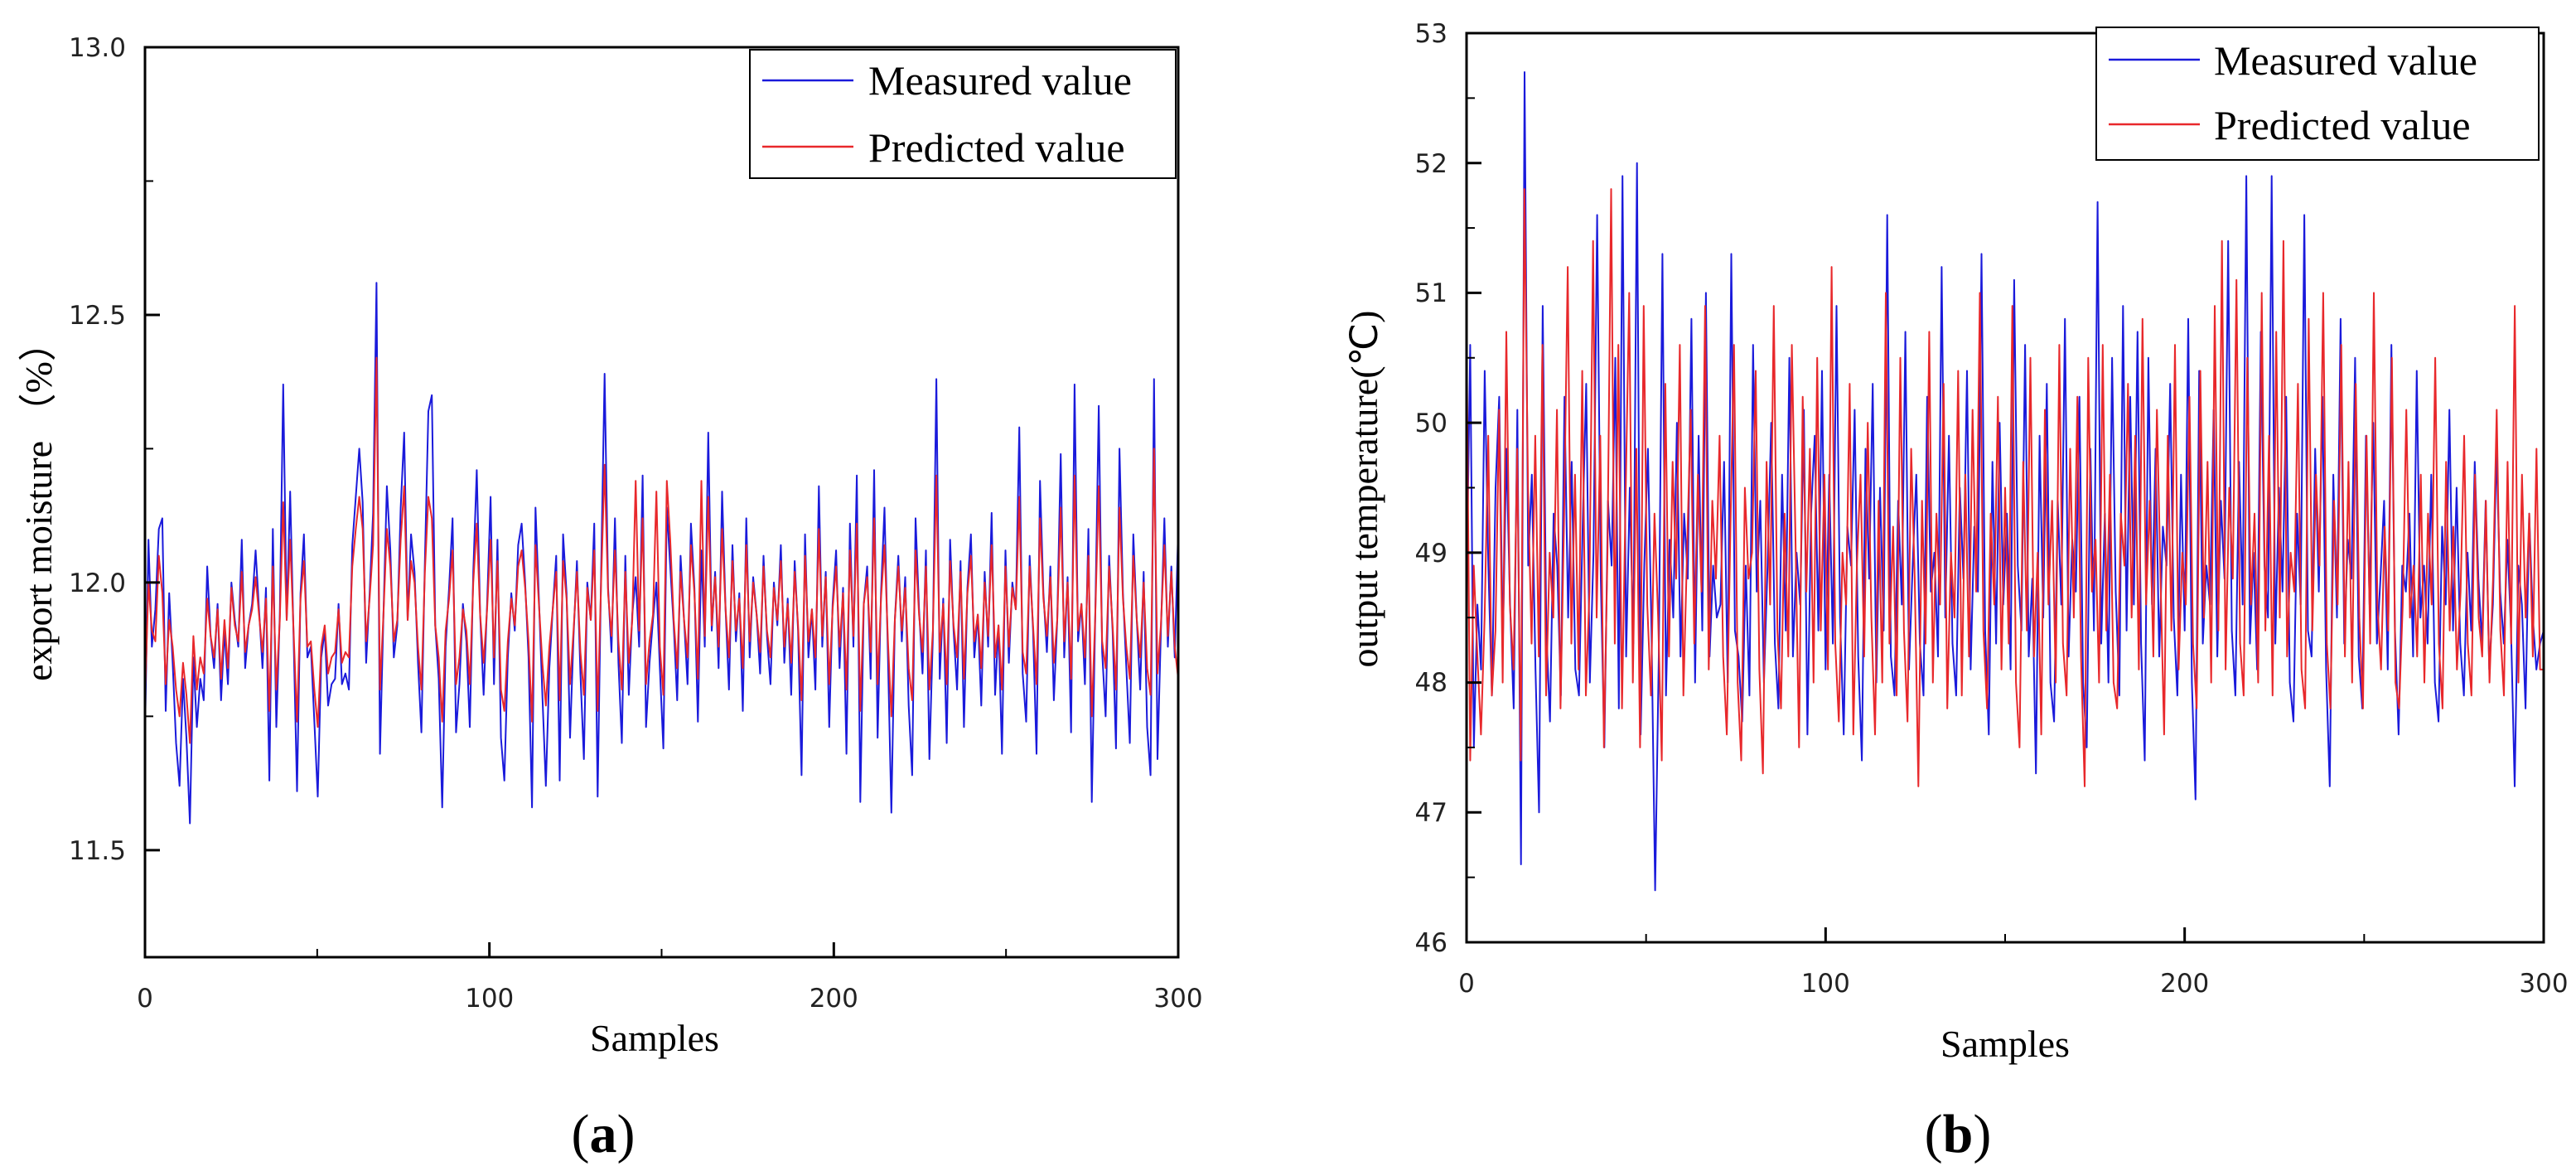  I want to click on legend-label-predicted-a: Predicted value, so click(996, 147).